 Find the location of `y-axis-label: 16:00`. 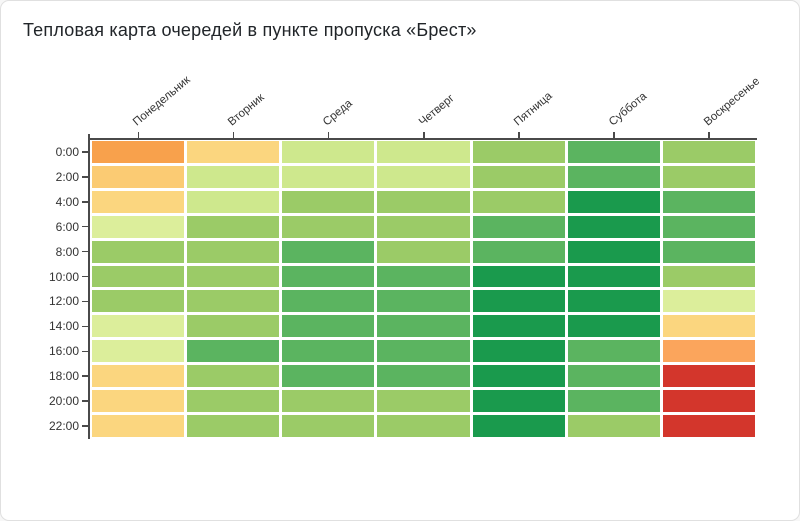

y-axis-label: 16:00 is located at coordinates (63, 351).